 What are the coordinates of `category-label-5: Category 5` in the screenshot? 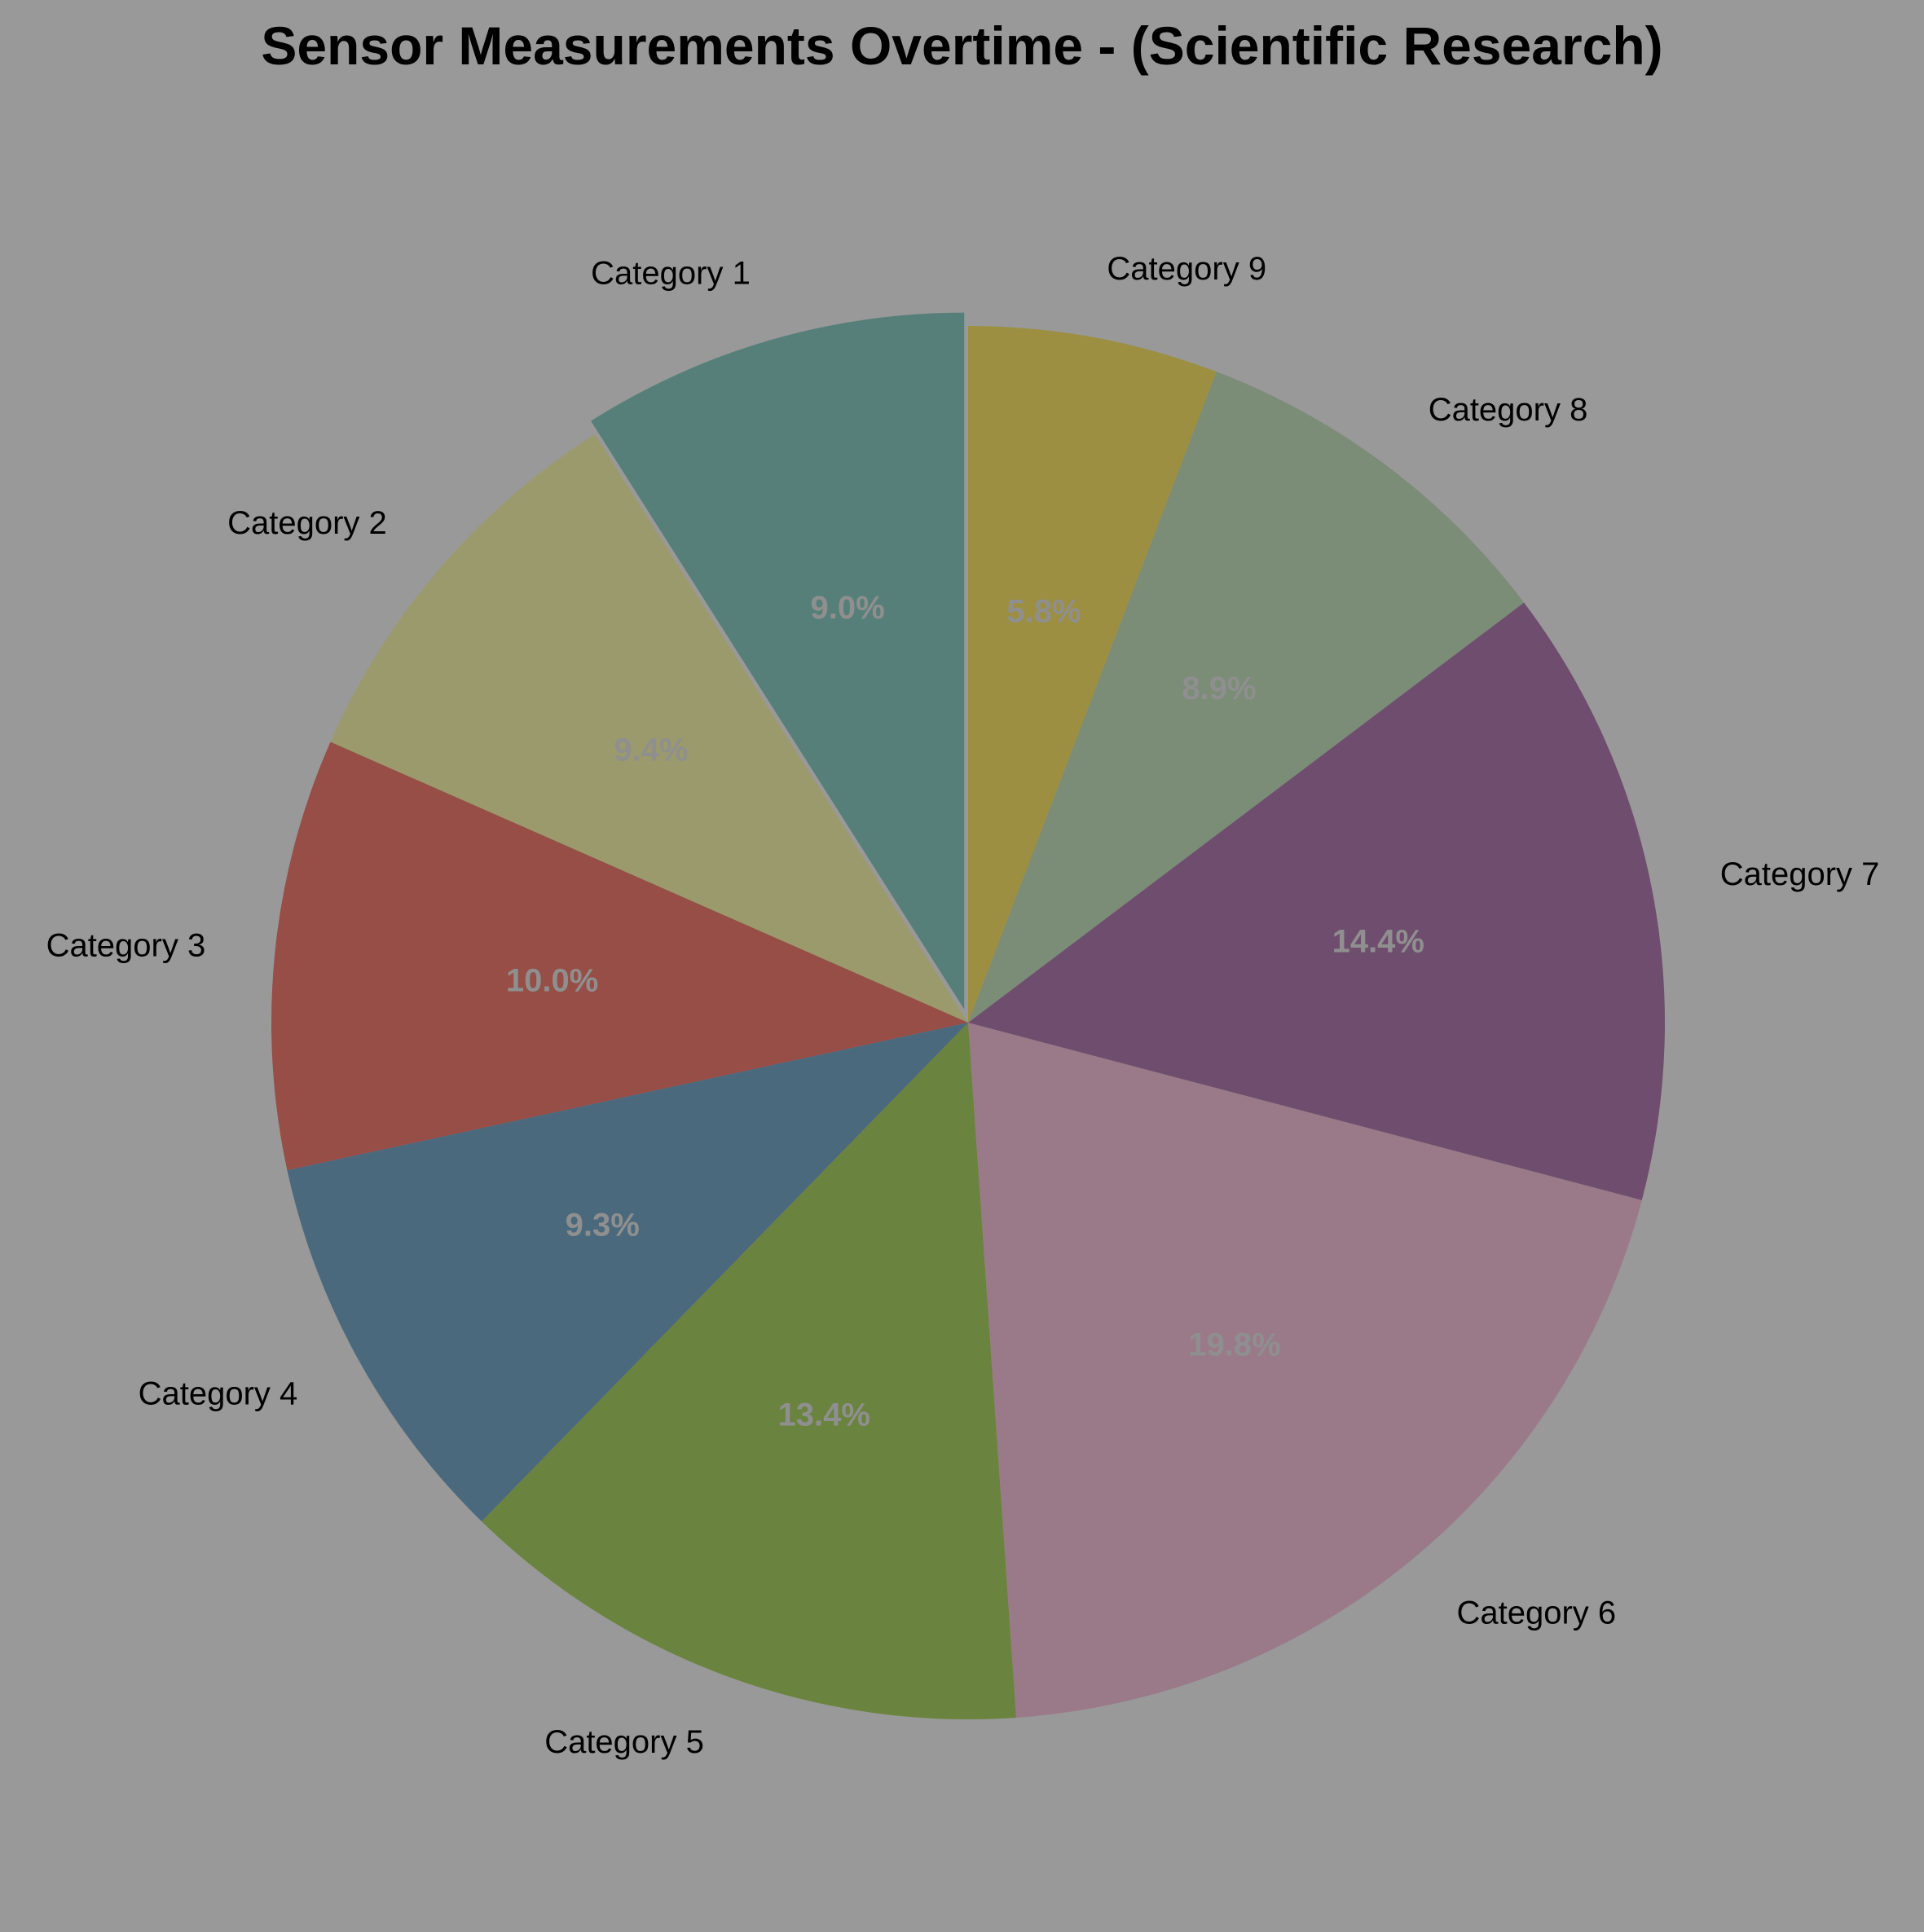 It's located at (624, 1742).